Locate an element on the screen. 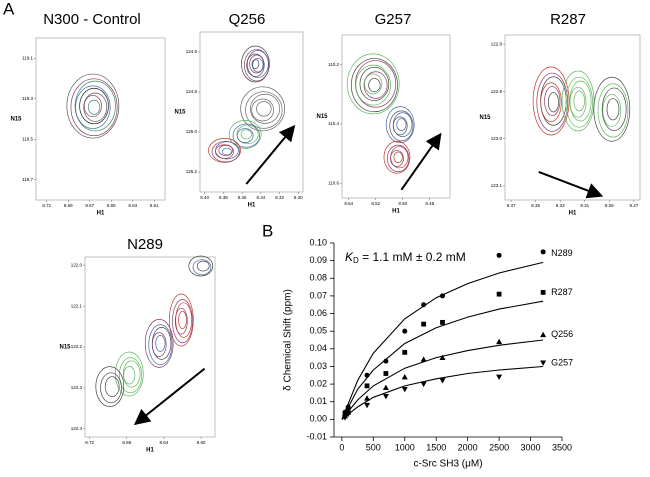  y-tick-label: 0.08 is located at coordinates (318, 278).